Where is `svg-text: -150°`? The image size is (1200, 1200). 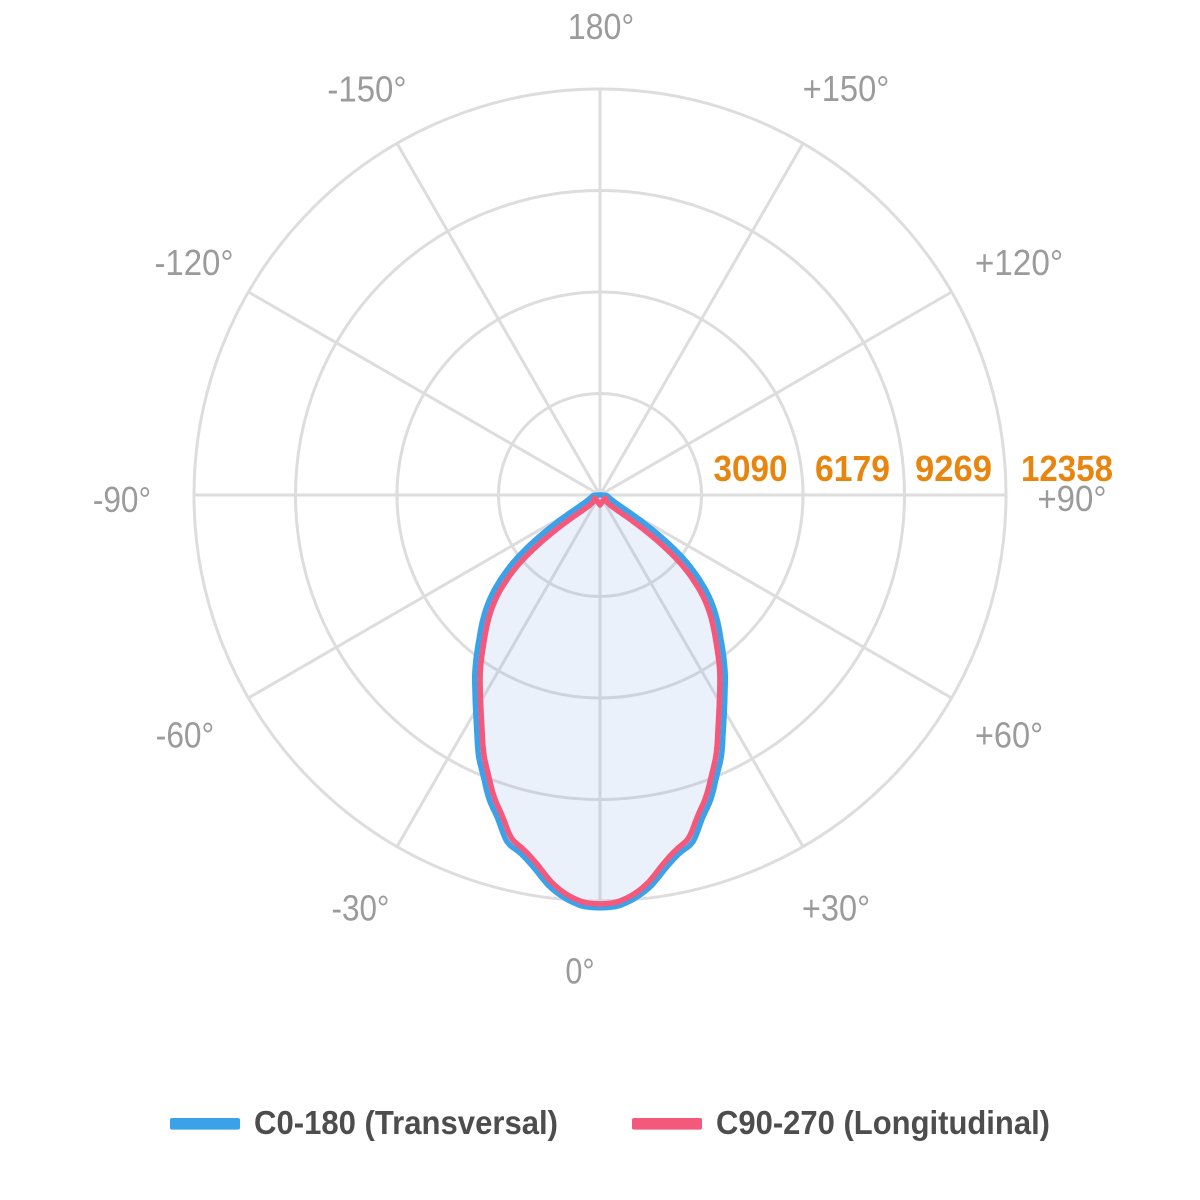
svg-text: -150° is located at coordinates (366, 89).